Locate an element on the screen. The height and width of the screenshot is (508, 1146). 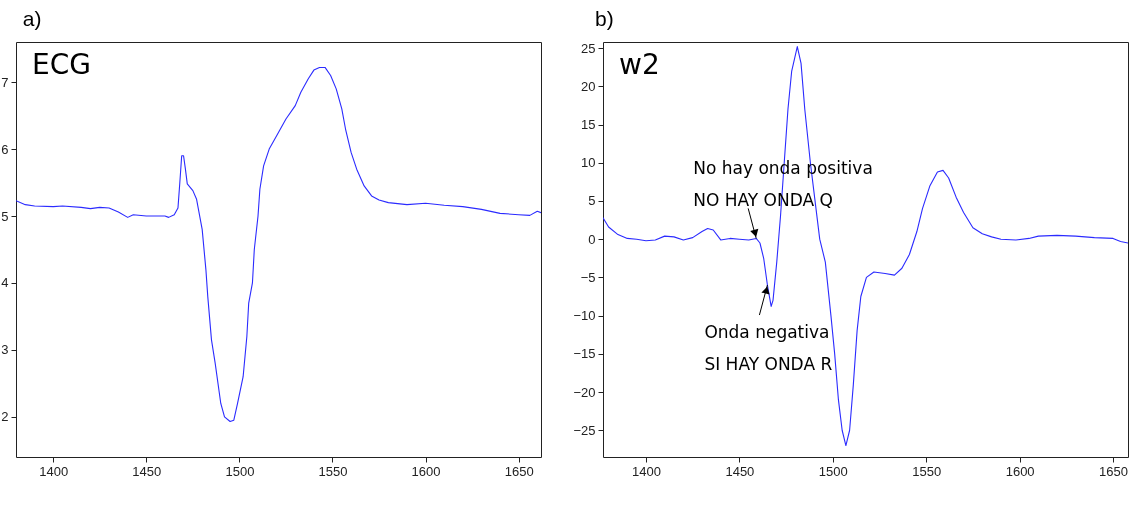
annotation: ECG is located at coordinates (61, 64).